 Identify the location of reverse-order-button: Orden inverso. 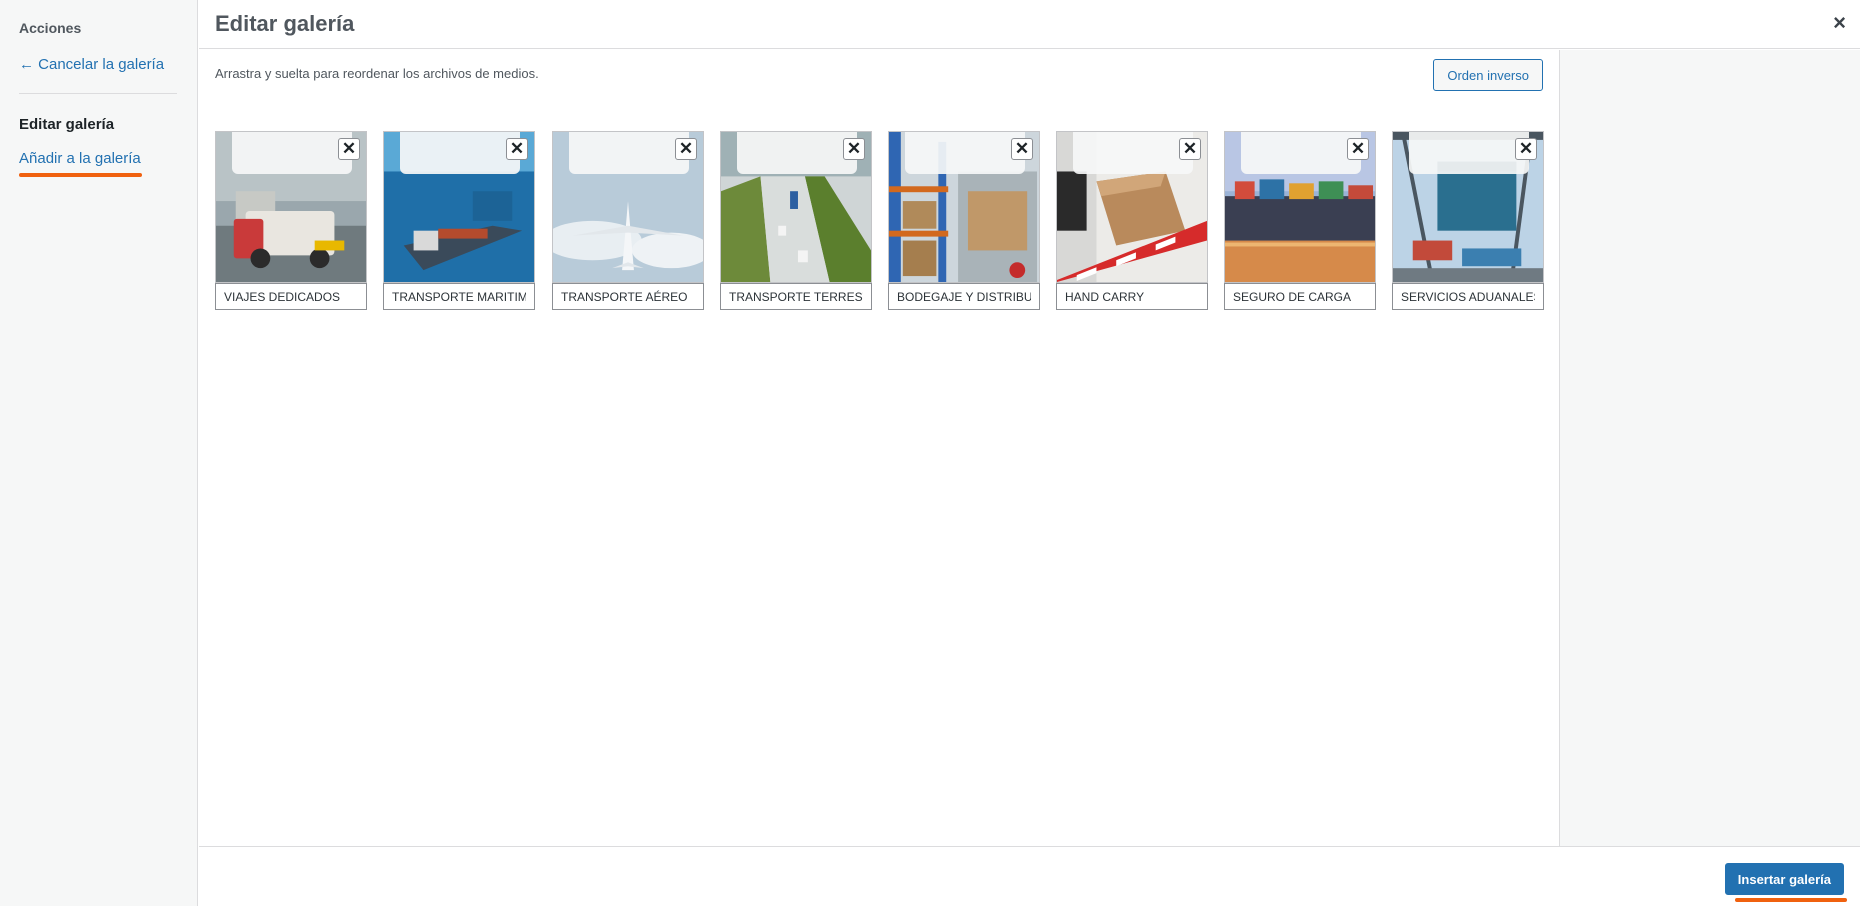
(1488, 75).